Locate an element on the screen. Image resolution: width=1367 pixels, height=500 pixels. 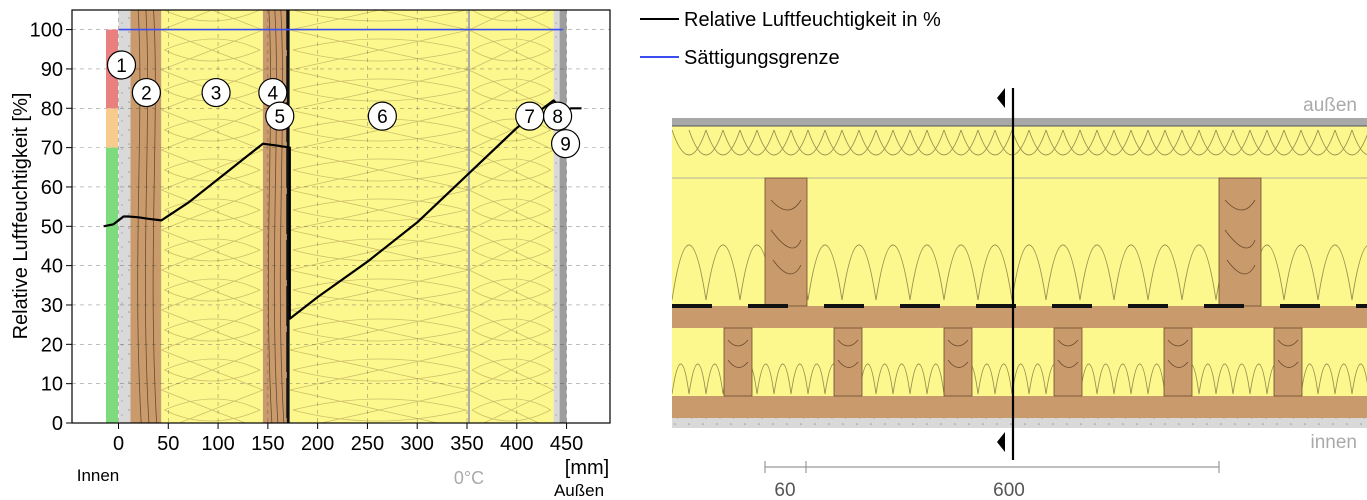
legend-label-saturation: Sättigungsgrenze is located at coordinates (762, 58).